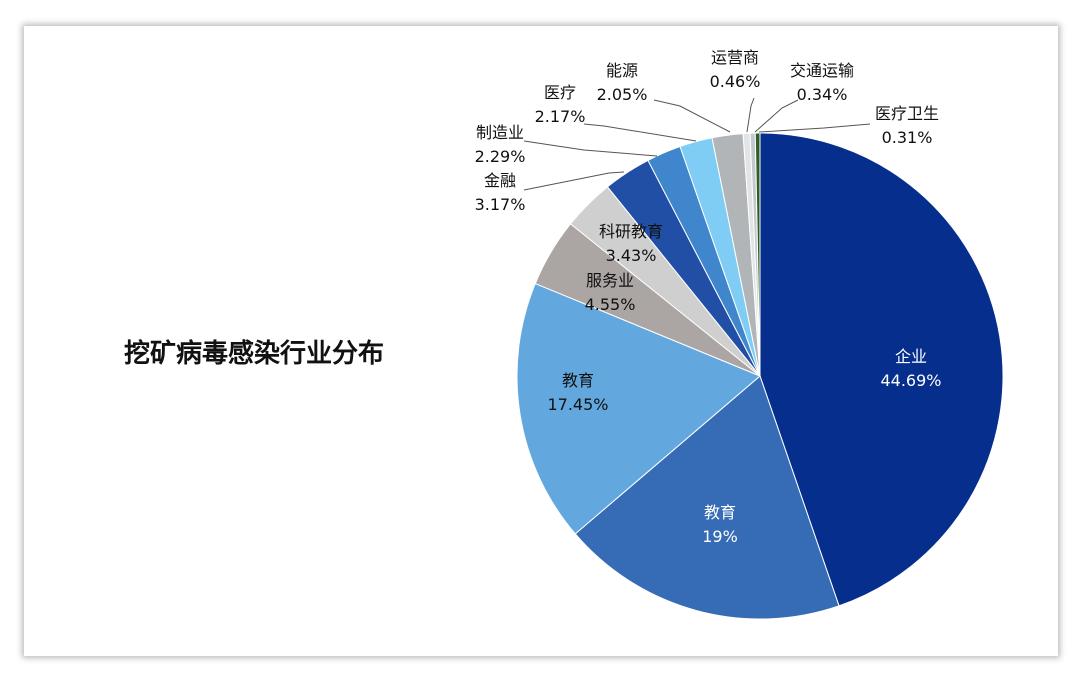 The height and width of the screenshot is (680, 1080). What do you see at coordinates (560, 116) in the screenshot?
I see `slice-label-value: 2.17%` at bounding box center [560, 116].